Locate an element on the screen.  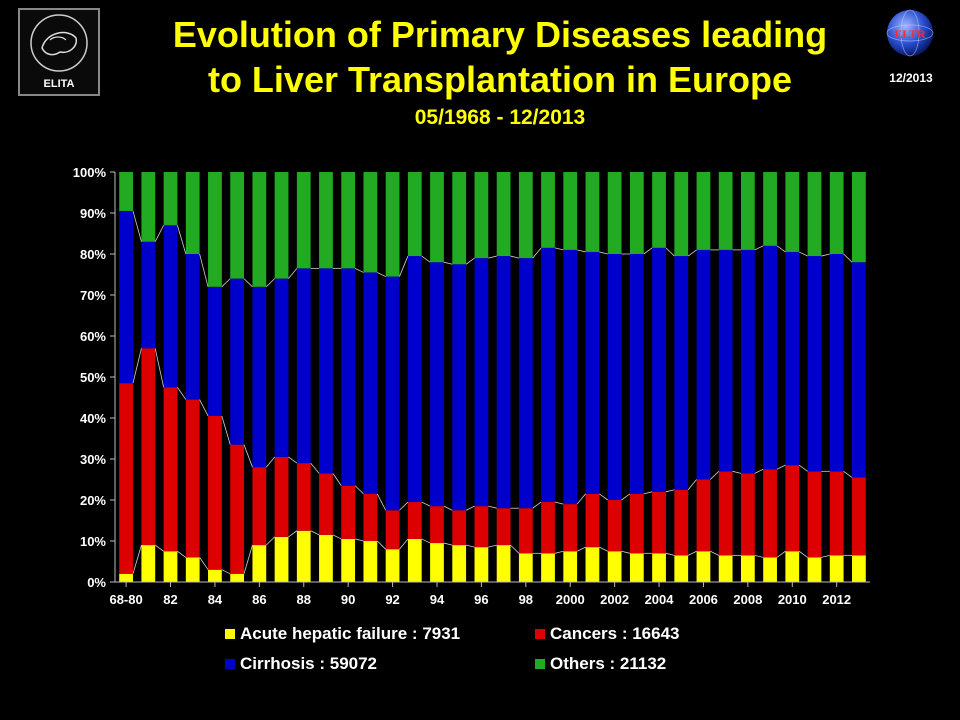
x-tick-label: 84 is located at coordinates (215, 599).